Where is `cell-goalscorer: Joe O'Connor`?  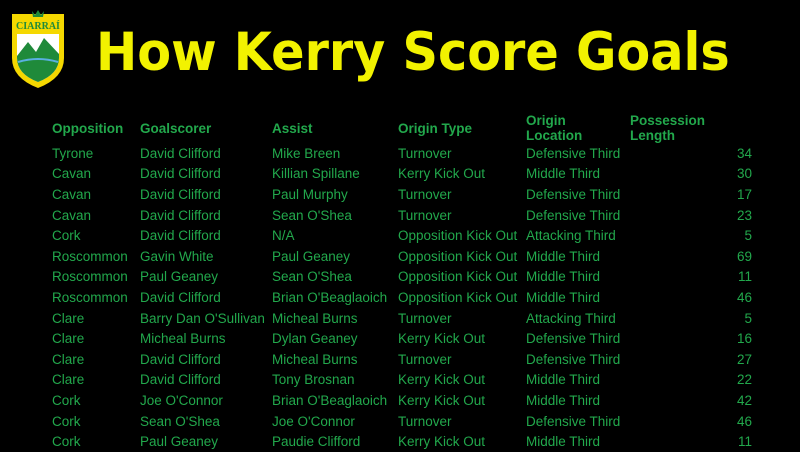
cell-goalscorer: Joe O'Connor is located at coordinates (181, 400).